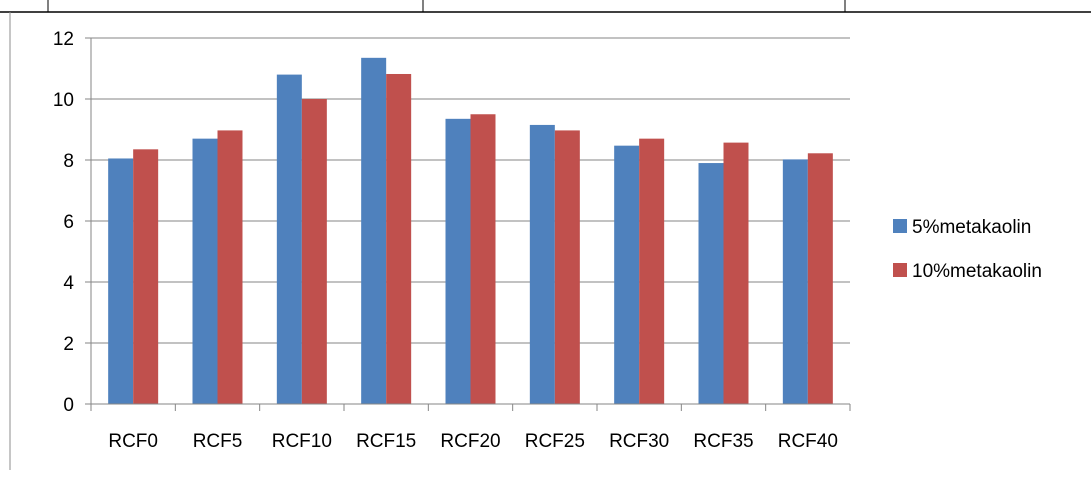 This screenshot has height=487, width=1091. What do you see at coordinates (652, 271) in the screenshot?
I see `bar-series2-rcf30` at bounding box center [652, 271].